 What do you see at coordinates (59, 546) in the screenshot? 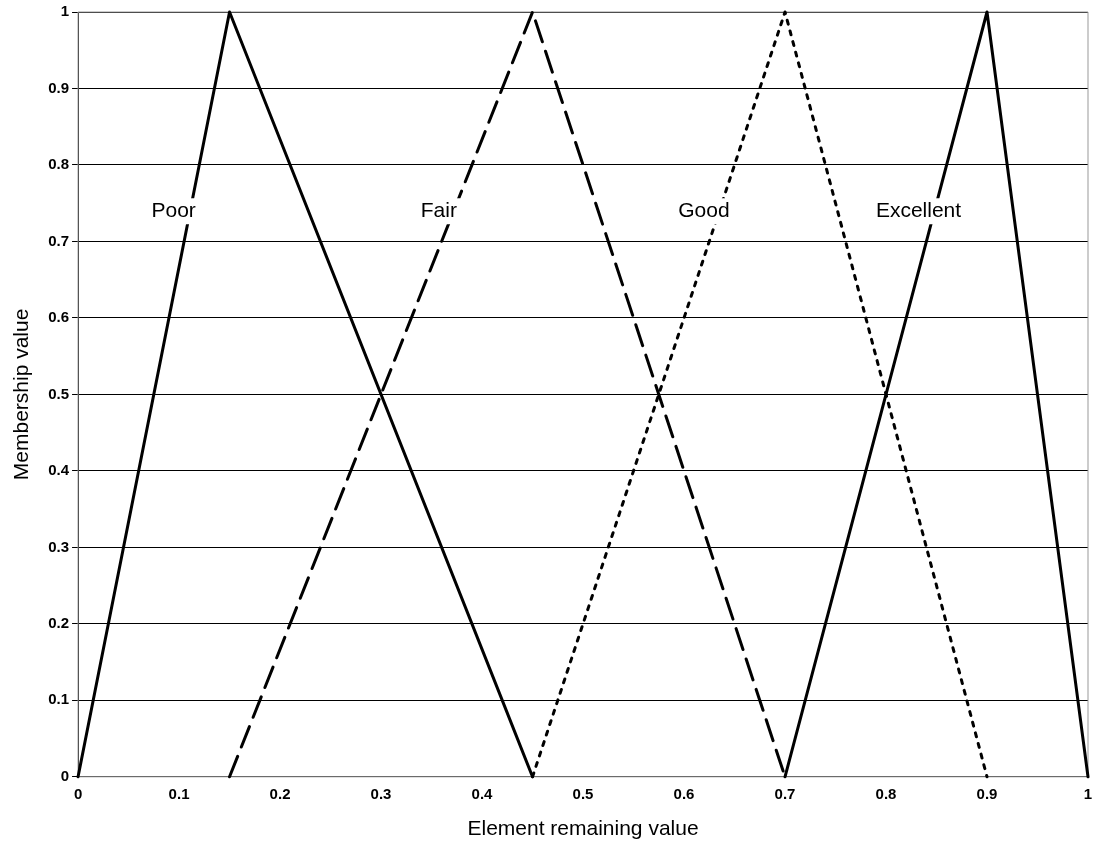
I see `y-tick-label: 0.3` at bounding box center [59, 546].